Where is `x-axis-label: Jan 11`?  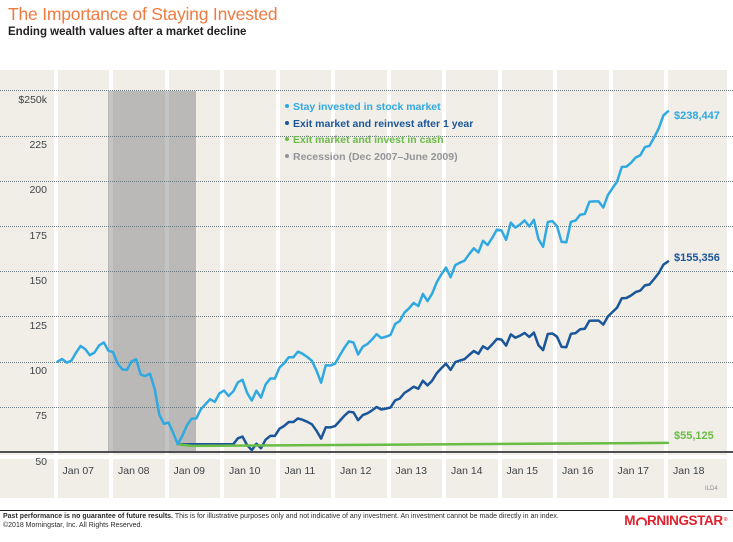
x-axis-label: Jan 11 is located at coordinates (300, 471).